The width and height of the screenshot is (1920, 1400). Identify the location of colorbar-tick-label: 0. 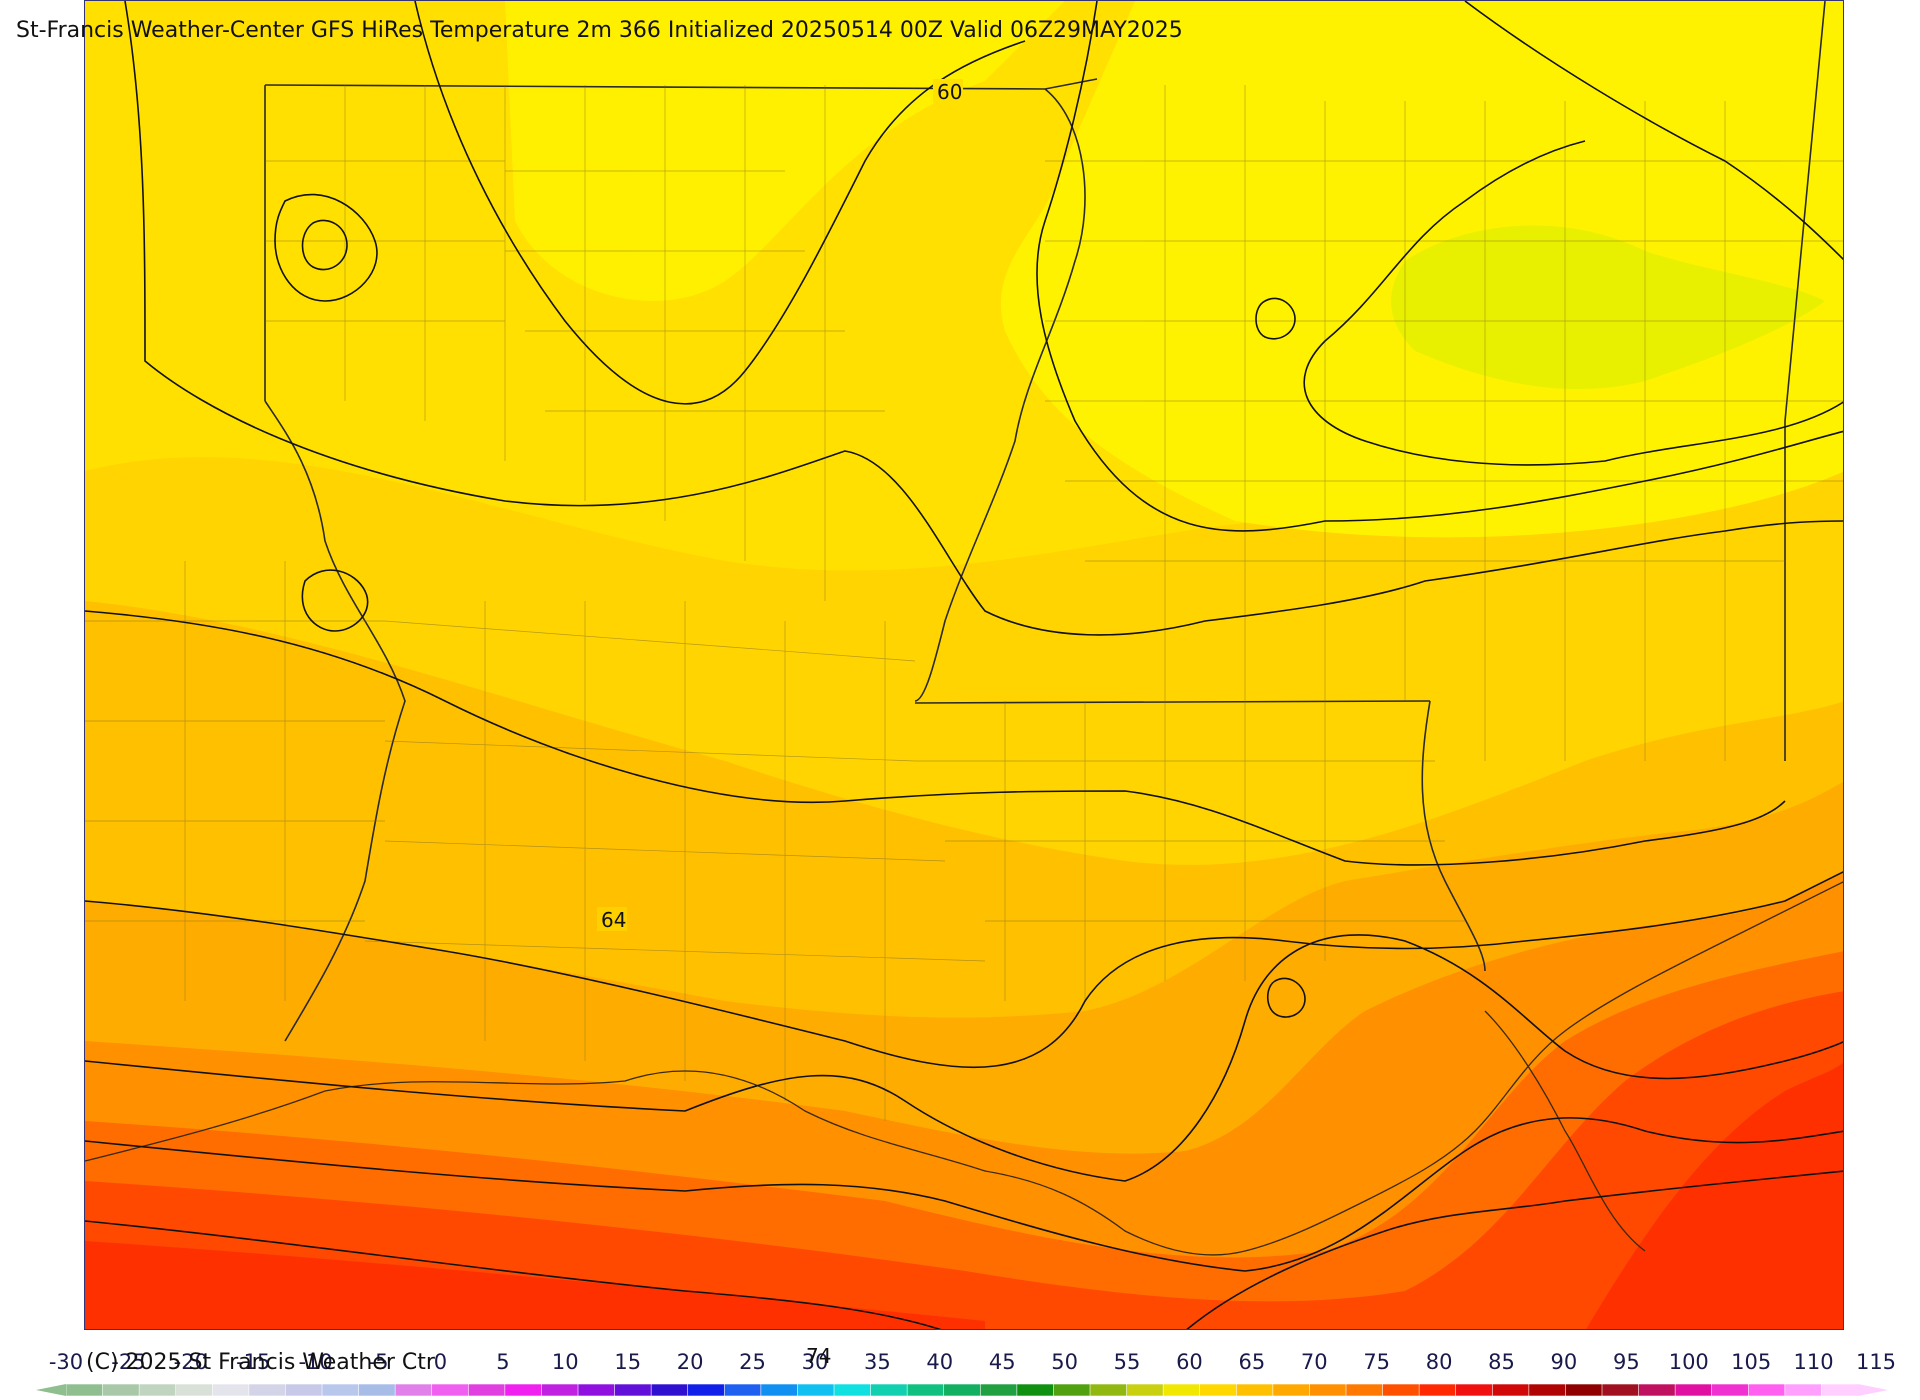
(440, 1362).